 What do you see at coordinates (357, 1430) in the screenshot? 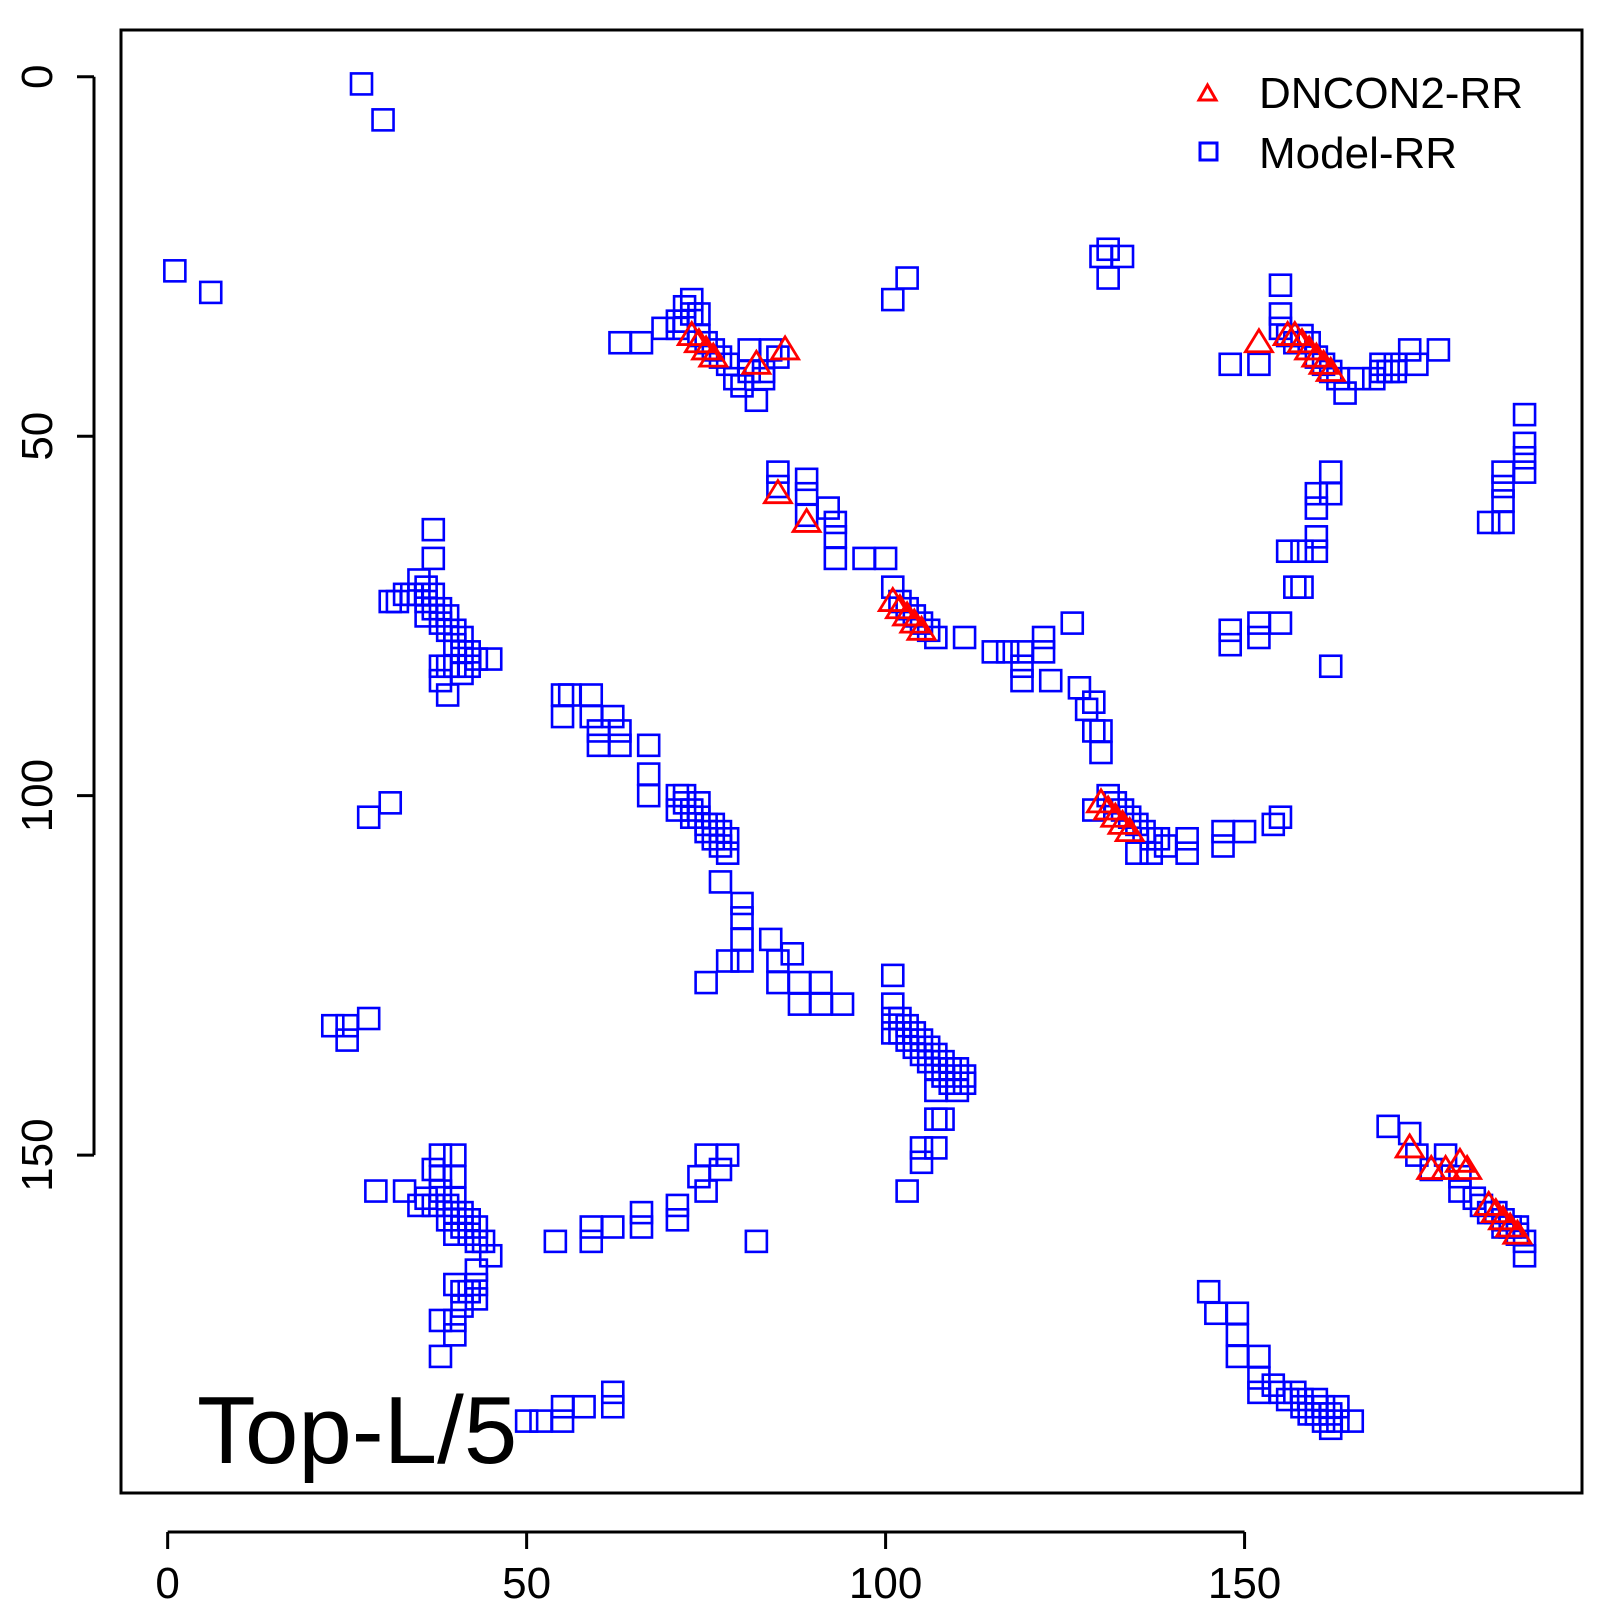
I see `panel-label: Top-L/5` at bounding box center [357, 1430].